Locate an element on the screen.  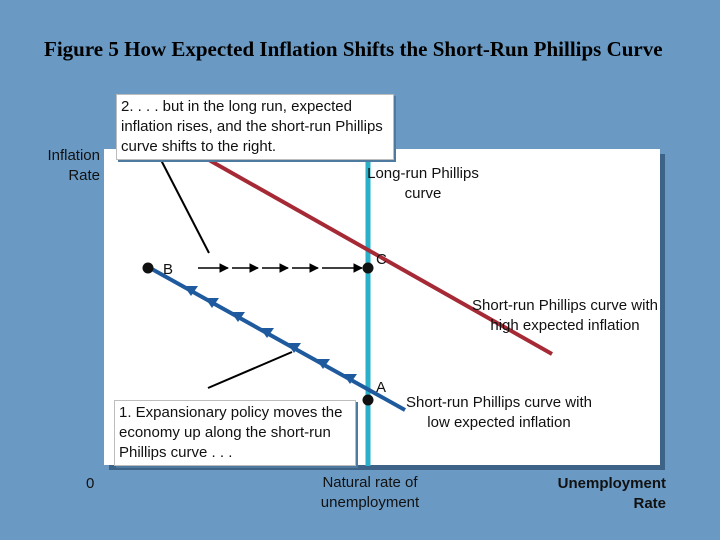
point-b-marker is located at coordinates (148, 268).